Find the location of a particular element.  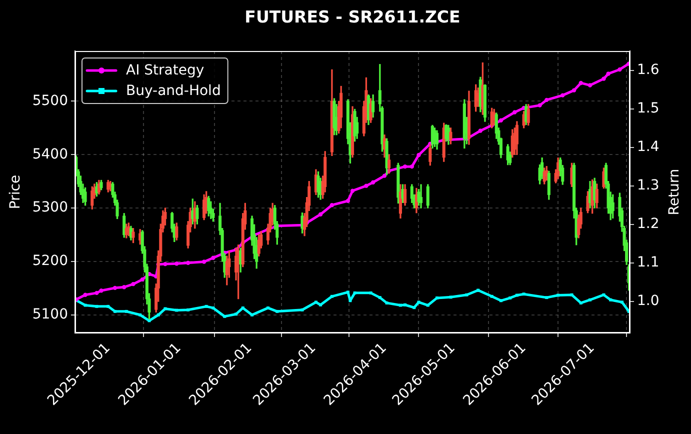

y2-axis-title: Return is located at coordinates (674, 192).